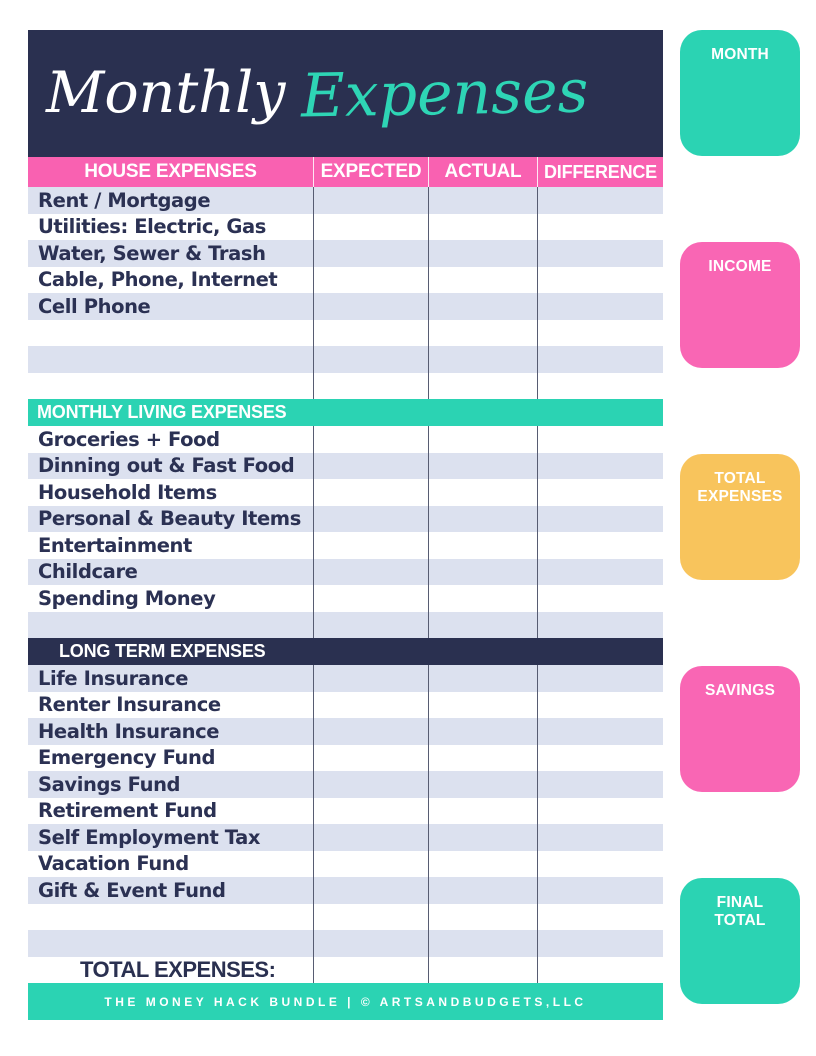  I want to click on expense-row-label: Utilities: Electric, Gas, so click(152, 227).